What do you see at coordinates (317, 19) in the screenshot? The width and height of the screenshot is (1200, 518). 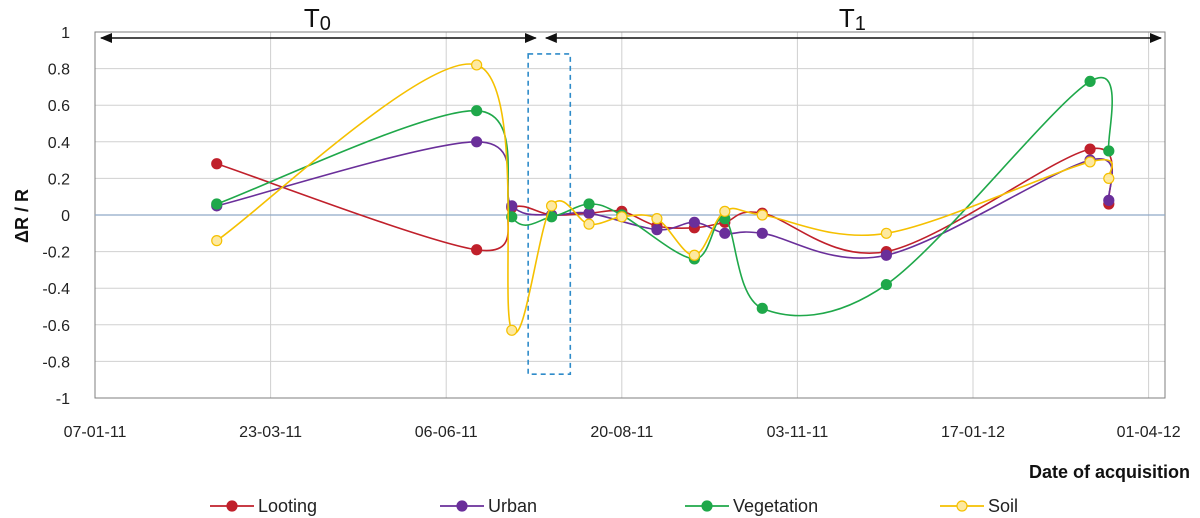 I see `period-label-0: T0` at bounding box center [317, 19].